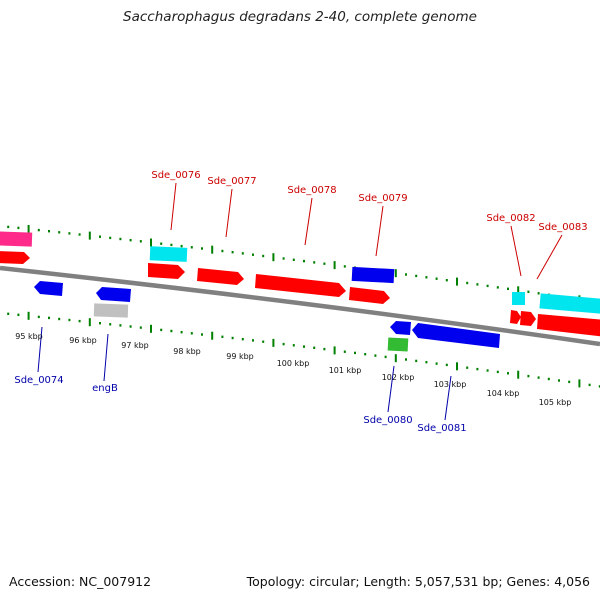  Describe the element at coordinates (293, 363) in the screenshot. I see `scale-label: 100 kbp` at that location.